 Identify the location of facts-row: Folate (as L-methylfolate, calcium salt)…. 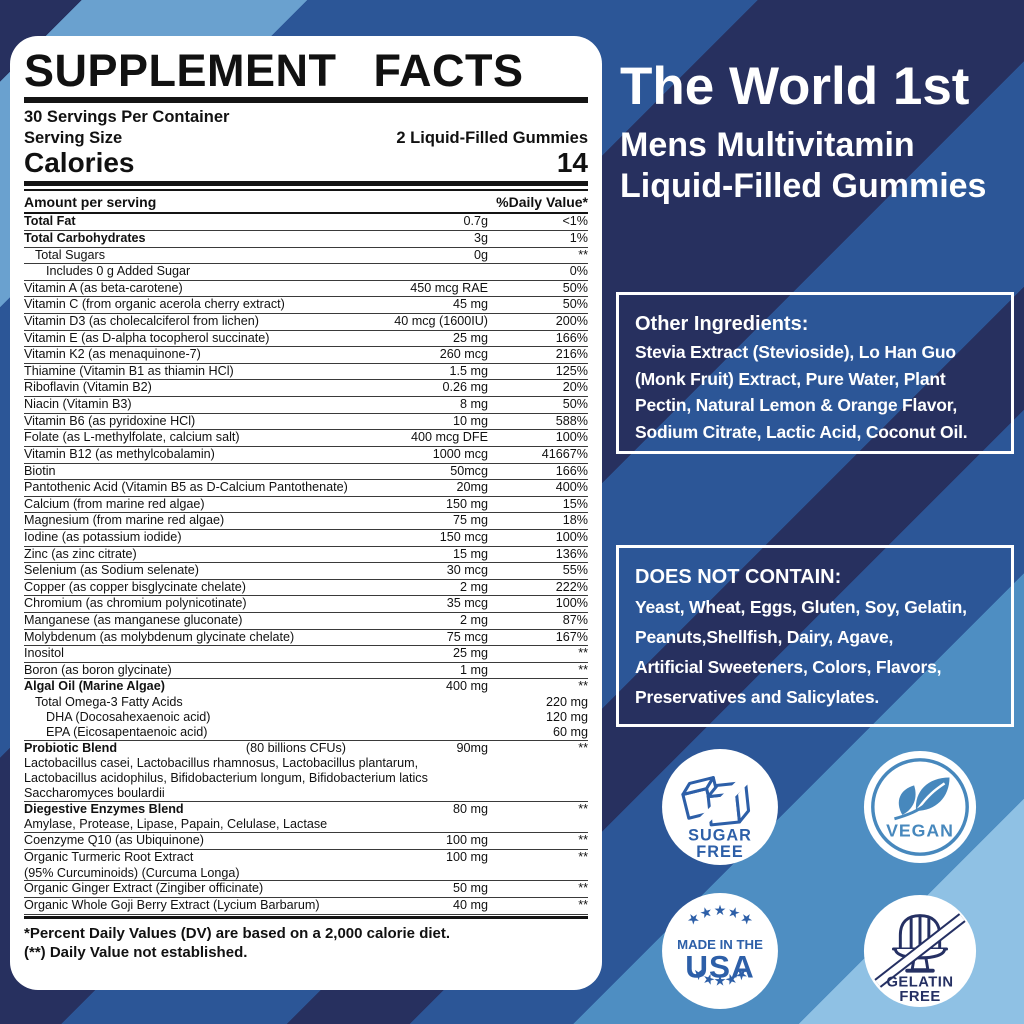
(306, 438).